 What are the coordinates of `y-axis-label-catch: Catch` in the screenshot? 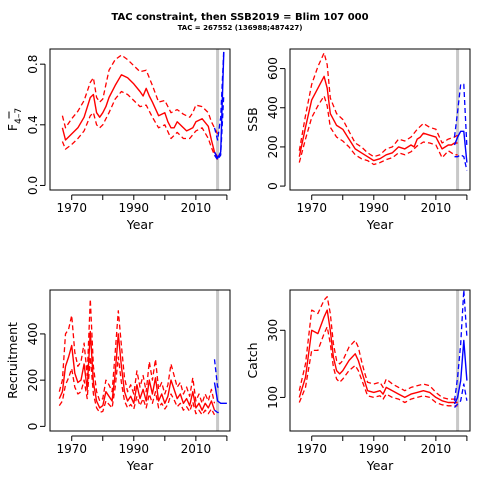 It's located at (252, 360).